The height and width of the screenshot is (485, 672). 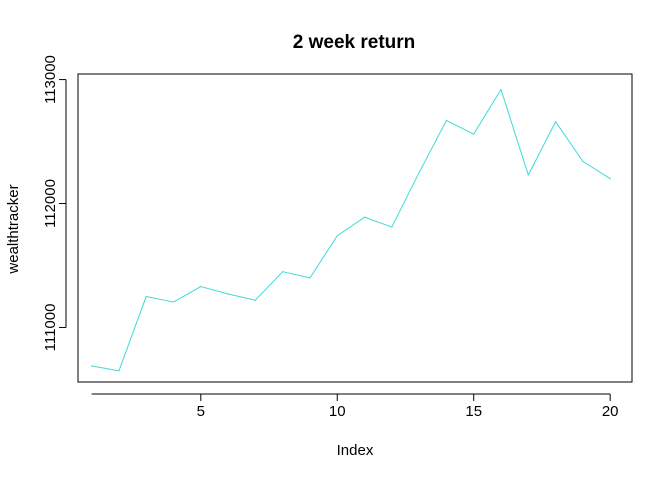 I want to click on x-axis-label: Index, so click(x=355, y=450).